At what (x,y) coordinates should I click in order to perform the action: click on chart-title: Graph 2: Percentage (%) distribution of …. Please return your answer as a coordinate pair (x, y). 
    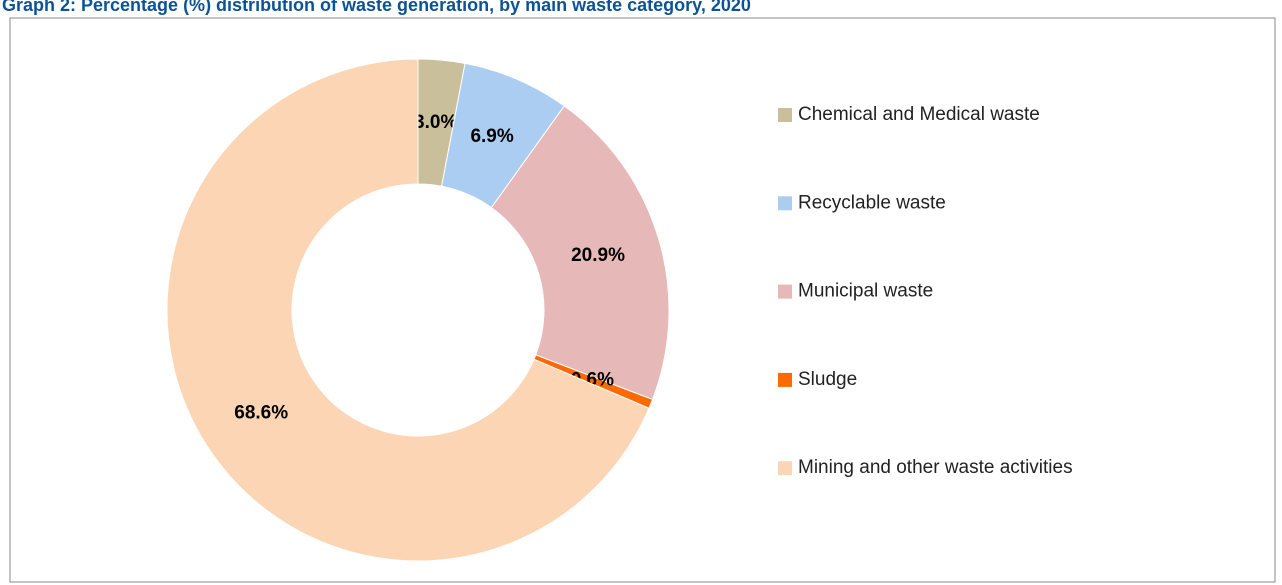
    Looking at the image, I should click on (376, 7).